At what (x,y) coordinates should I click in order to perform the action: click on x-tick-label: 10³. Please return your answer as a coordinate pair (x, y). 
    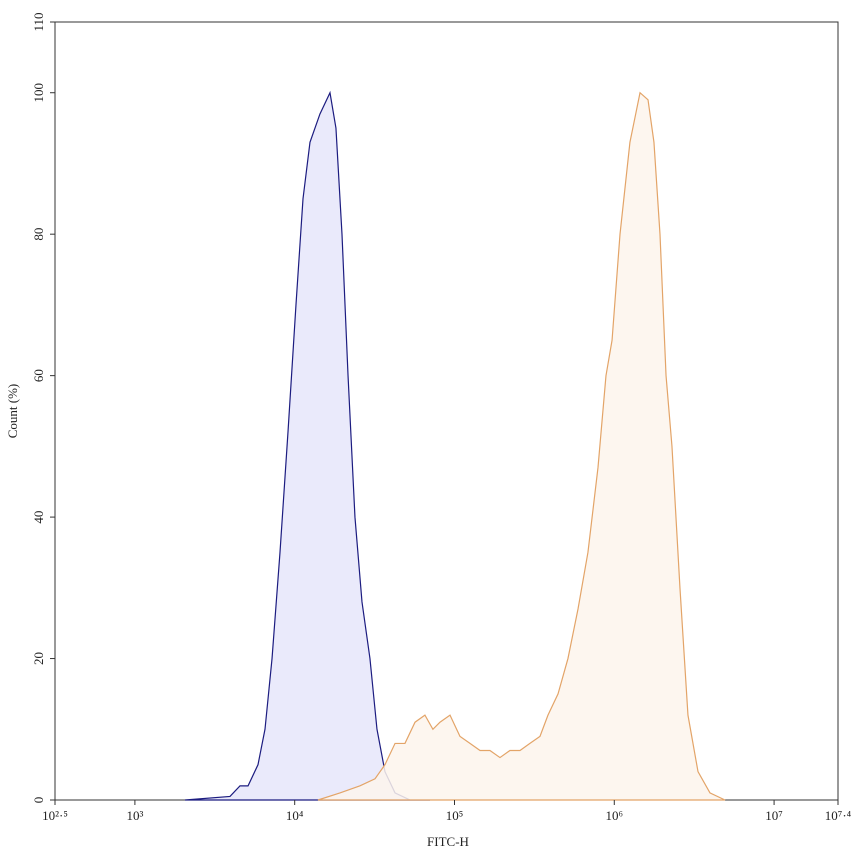
    Looking at the image, I should click on (134, 815).